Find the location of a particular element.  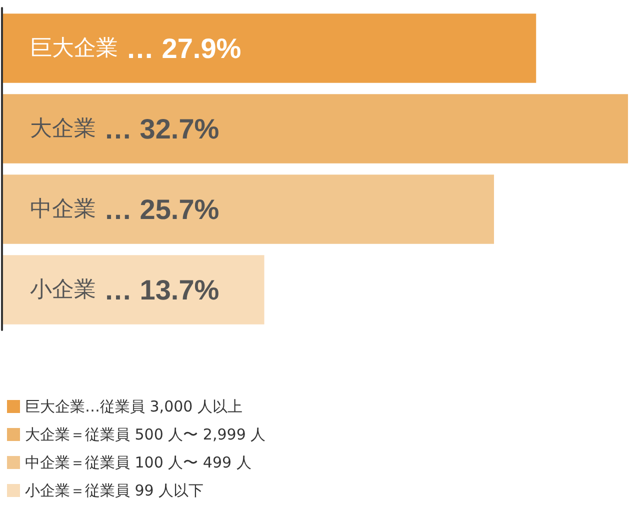

legend-label: 中企業＝従業員 100 人〜 499 人 is located at coordinates (138, 463).